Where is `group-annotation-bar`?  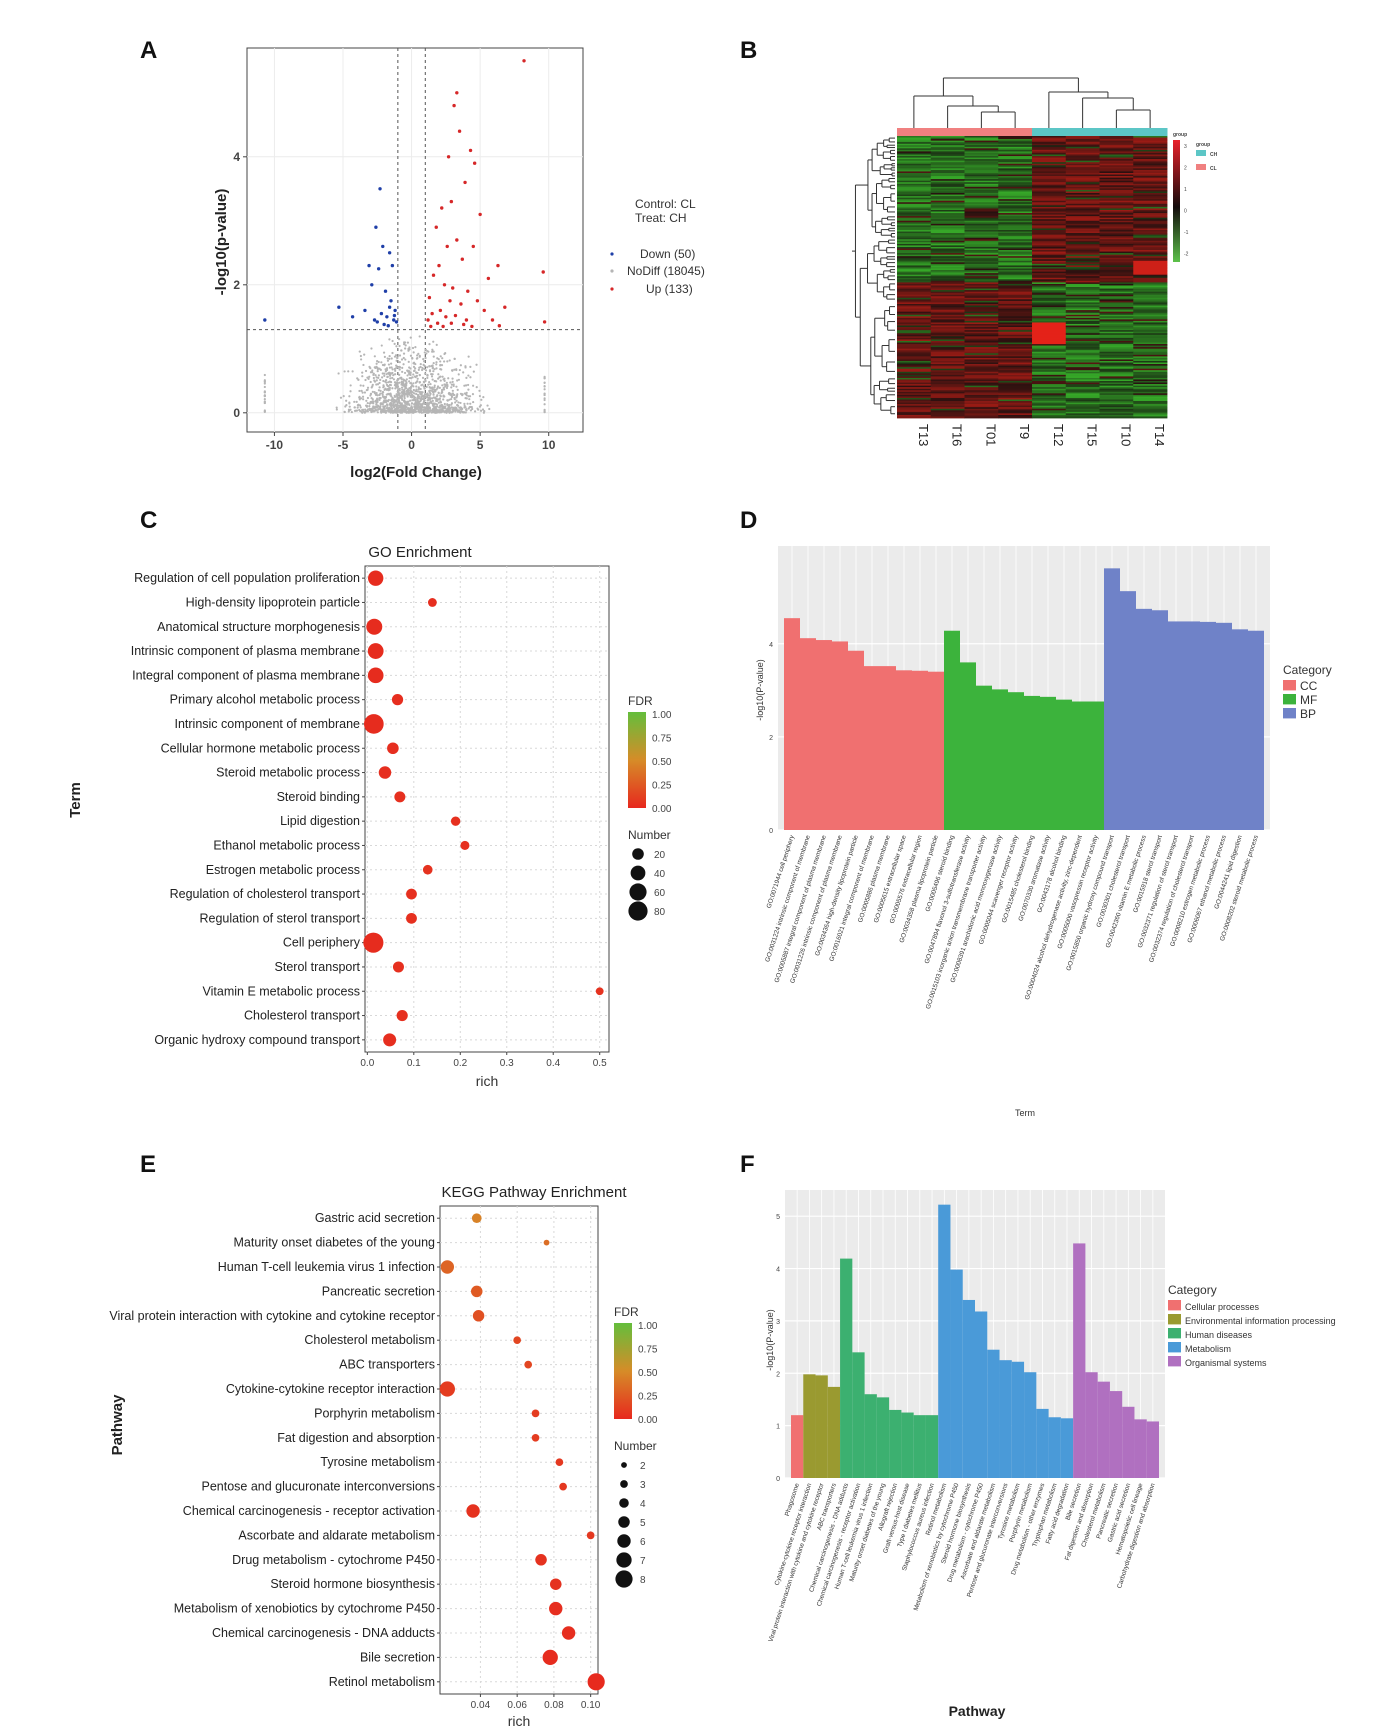
group-annotation-bar is located at coordinates (1032, 132).